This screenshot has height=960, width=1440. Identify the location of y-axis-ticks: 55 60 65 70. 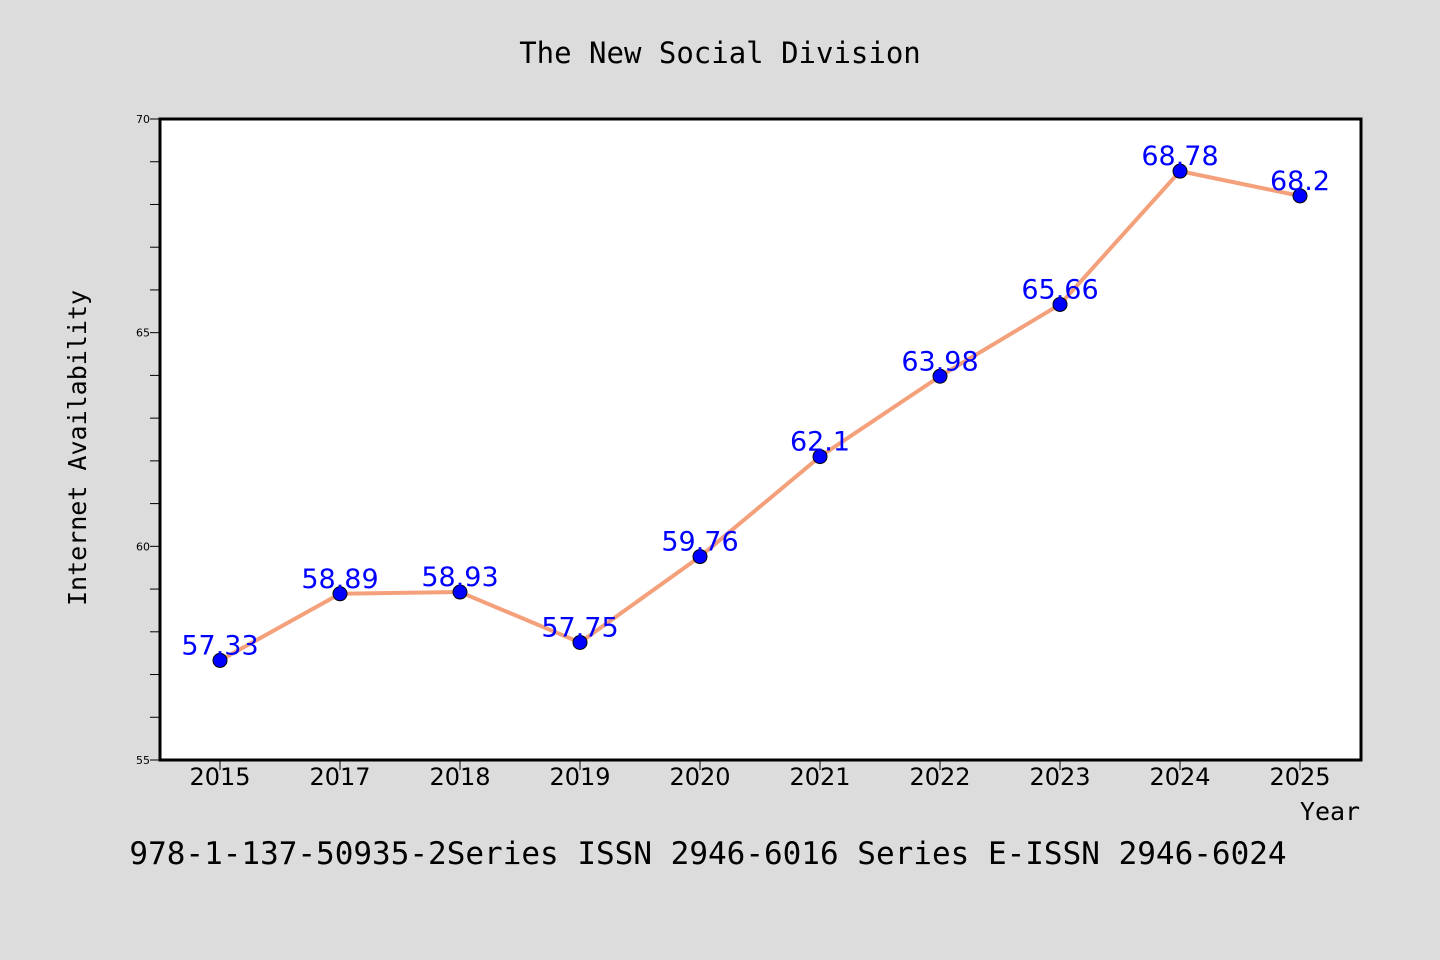
(148, 440).